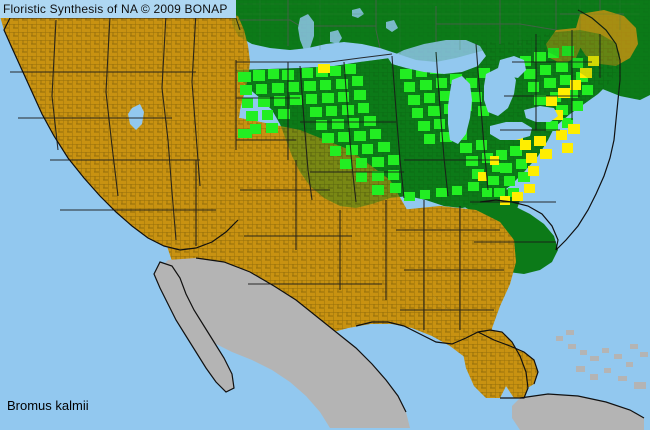 The height and width of the screenshot is (430, 650). What do you see at coordinates (509, 364) in the screenshot?
I see `florida-peninsula` at bounding box center [509, 364].